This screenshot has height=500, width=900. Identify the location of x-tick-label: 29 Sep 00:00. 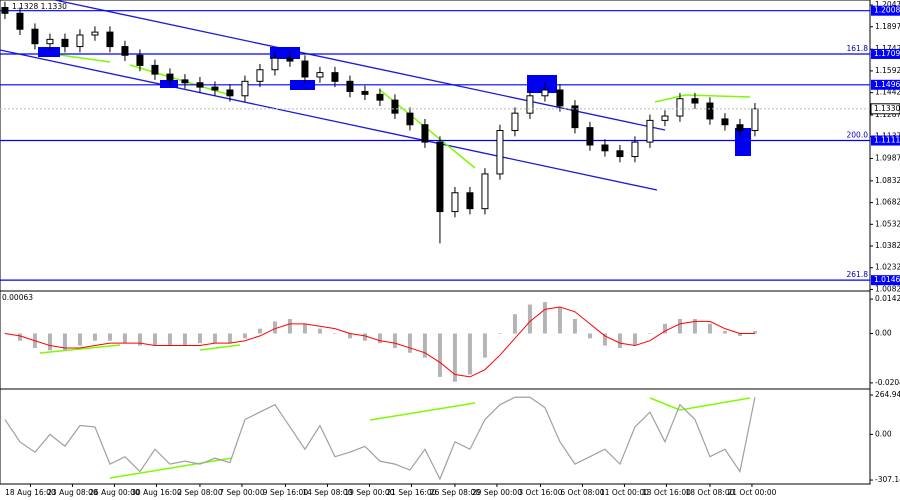
(497, 492).